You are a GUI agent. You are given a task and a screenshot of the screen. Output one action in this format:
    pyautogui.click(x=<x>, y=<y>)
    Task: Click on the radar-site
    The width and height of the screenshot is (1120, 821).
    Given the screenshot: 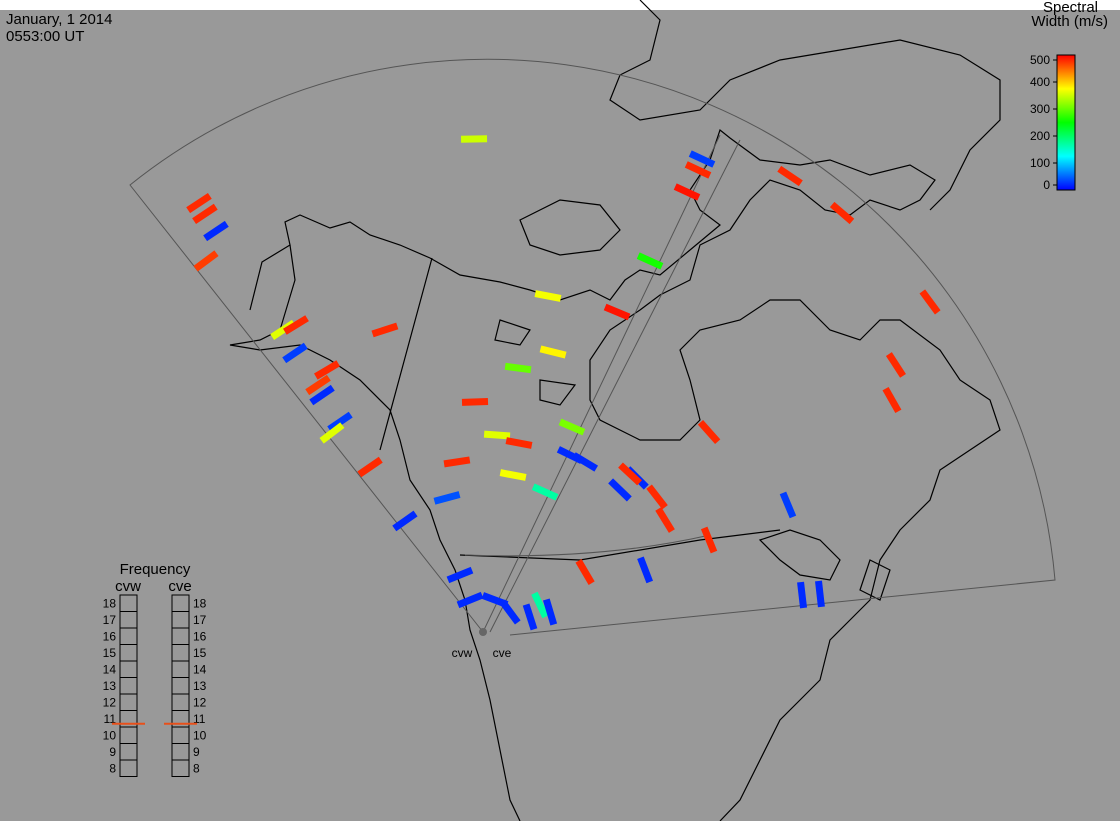 What is the action you would take?
    pyautogui.click(x=483, y=632)
    